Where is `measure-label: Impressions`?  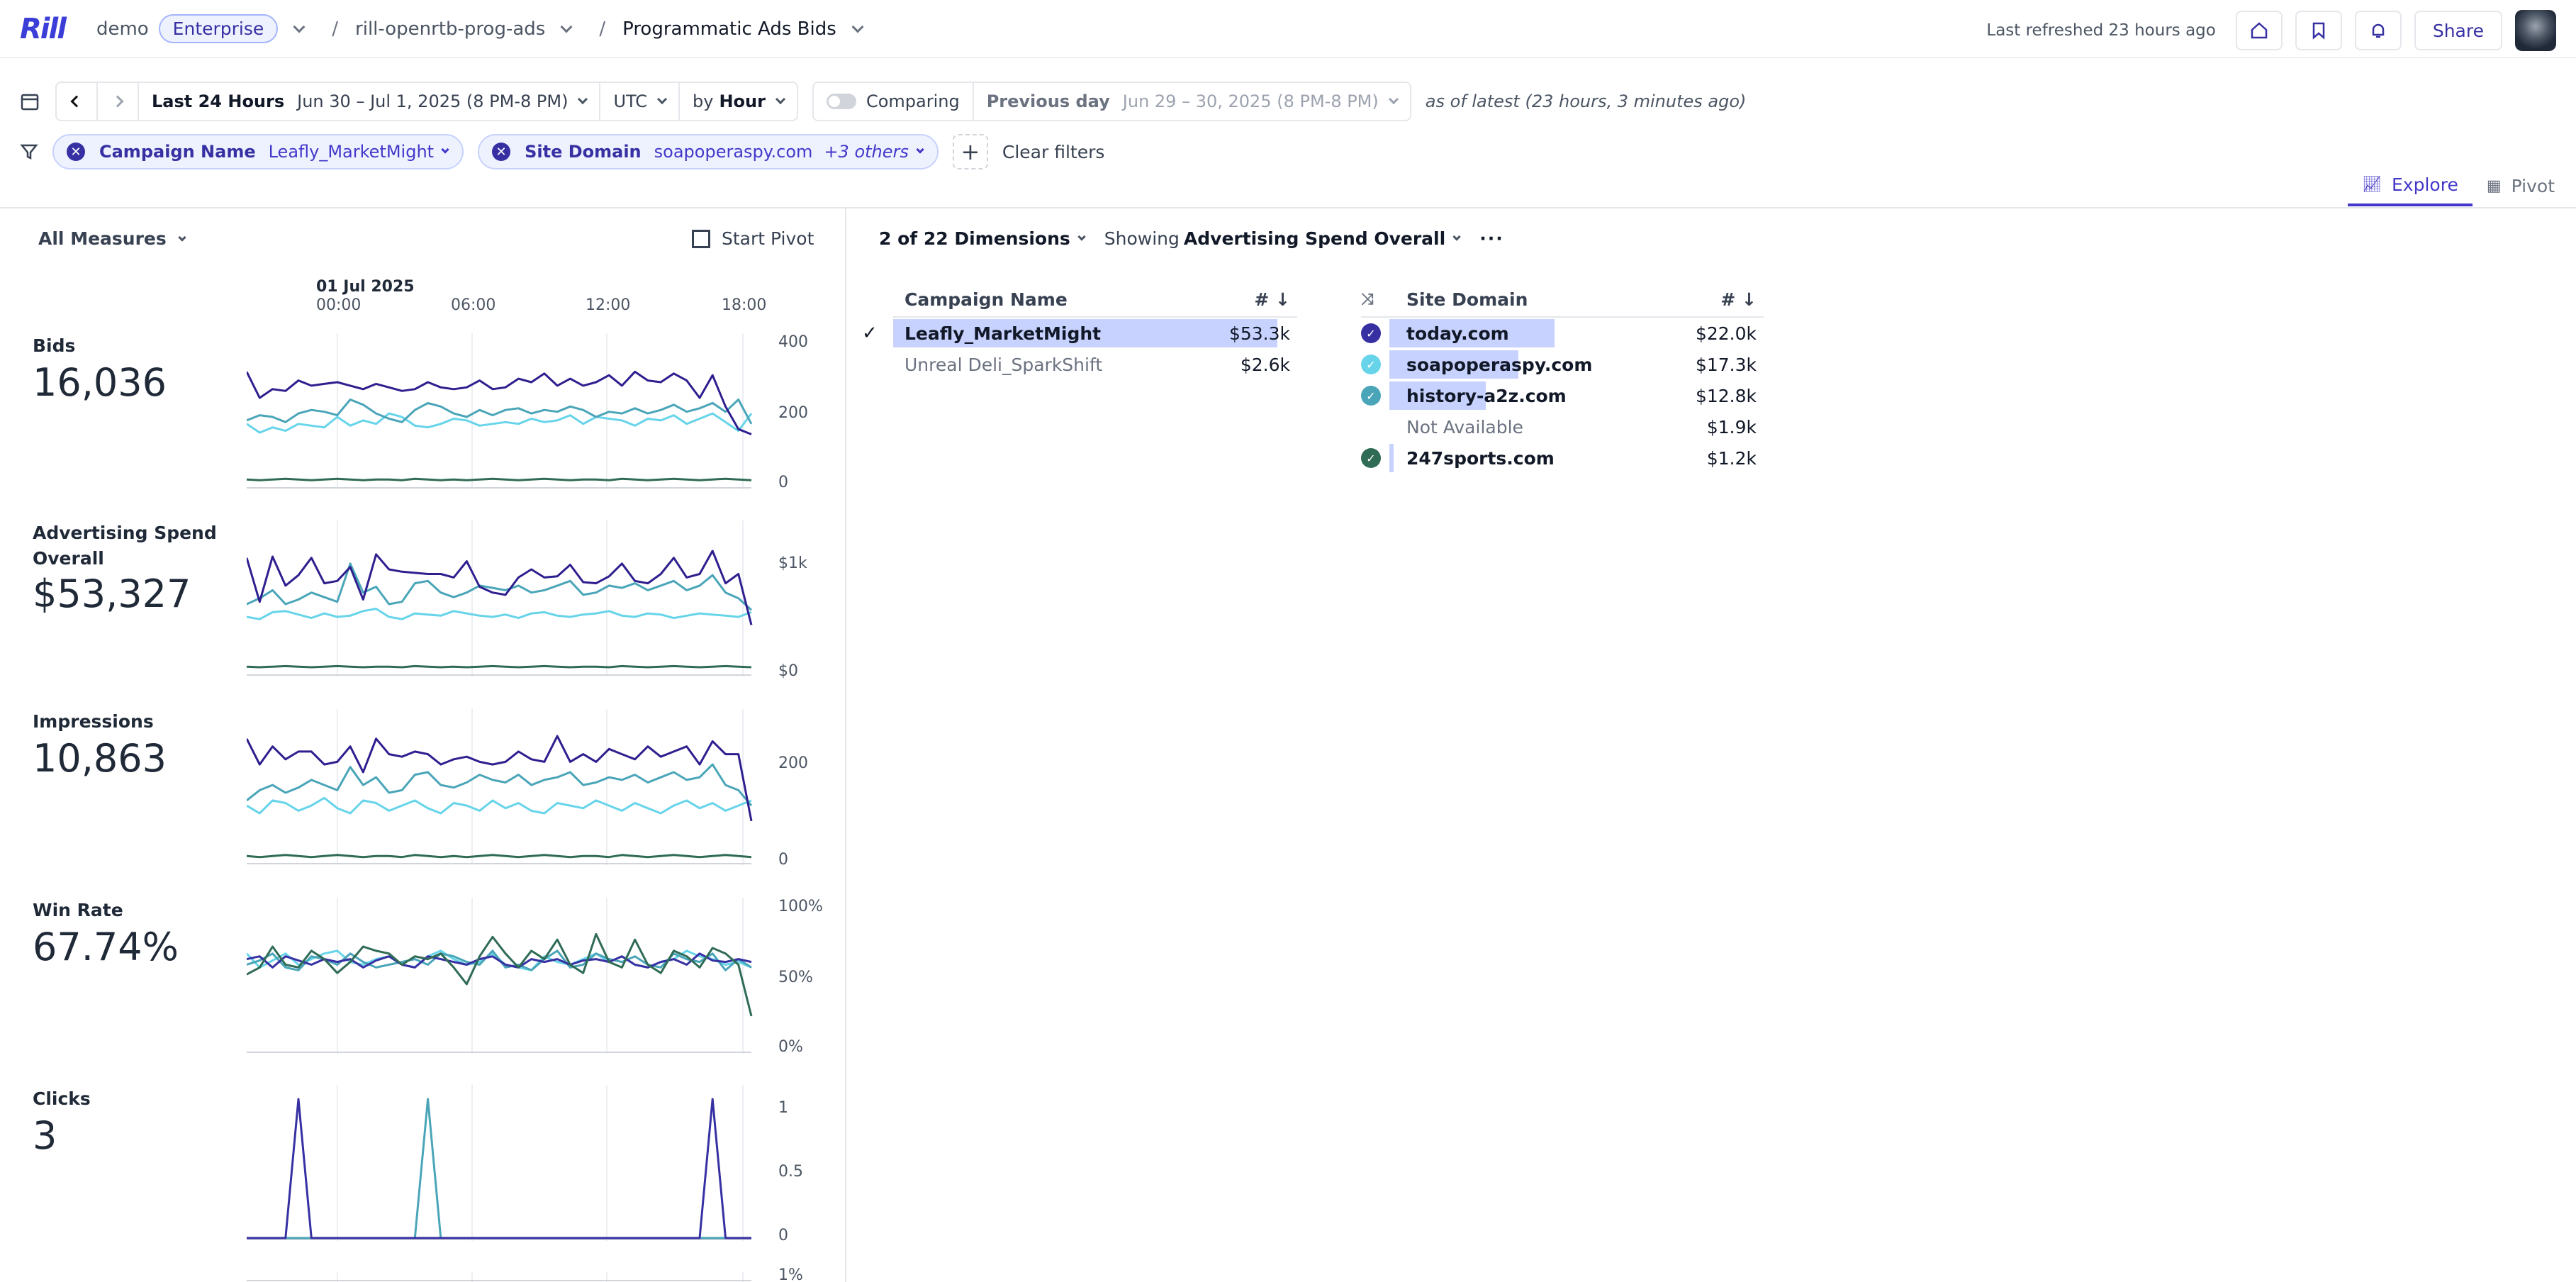 measure-label: Impressions is located at coordinates (93, 721).